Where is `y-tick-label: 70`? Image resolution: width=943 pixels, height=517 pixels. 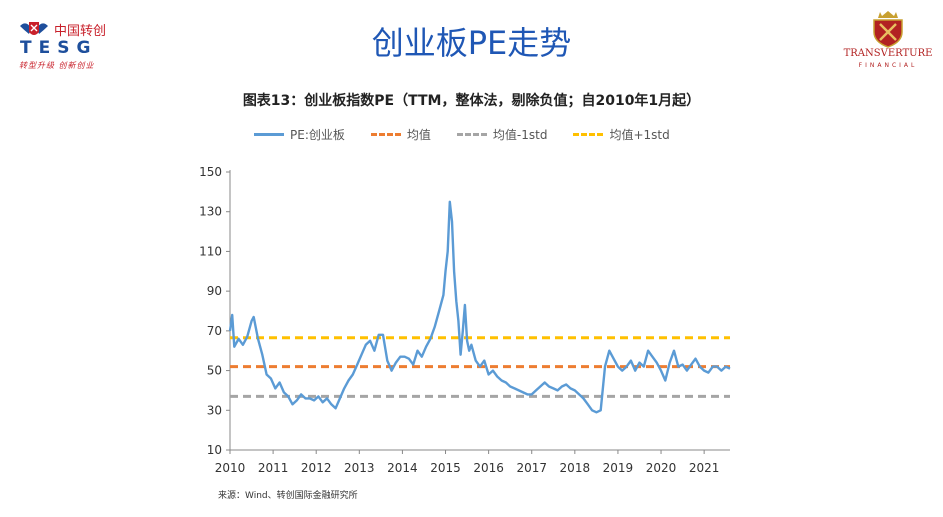 y-tick-label: 70 is located at coordinates (214, 331).